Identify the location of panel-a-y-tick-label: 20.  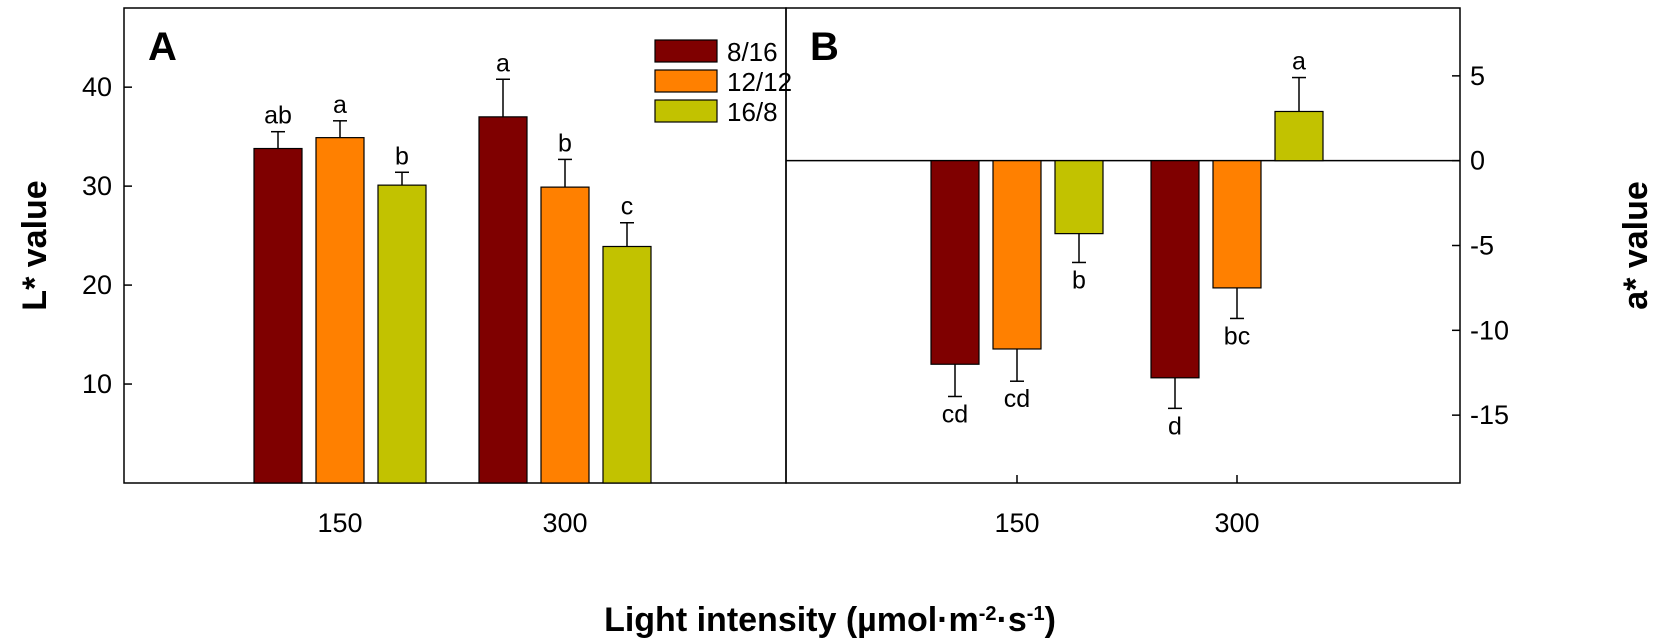
(97, 285).